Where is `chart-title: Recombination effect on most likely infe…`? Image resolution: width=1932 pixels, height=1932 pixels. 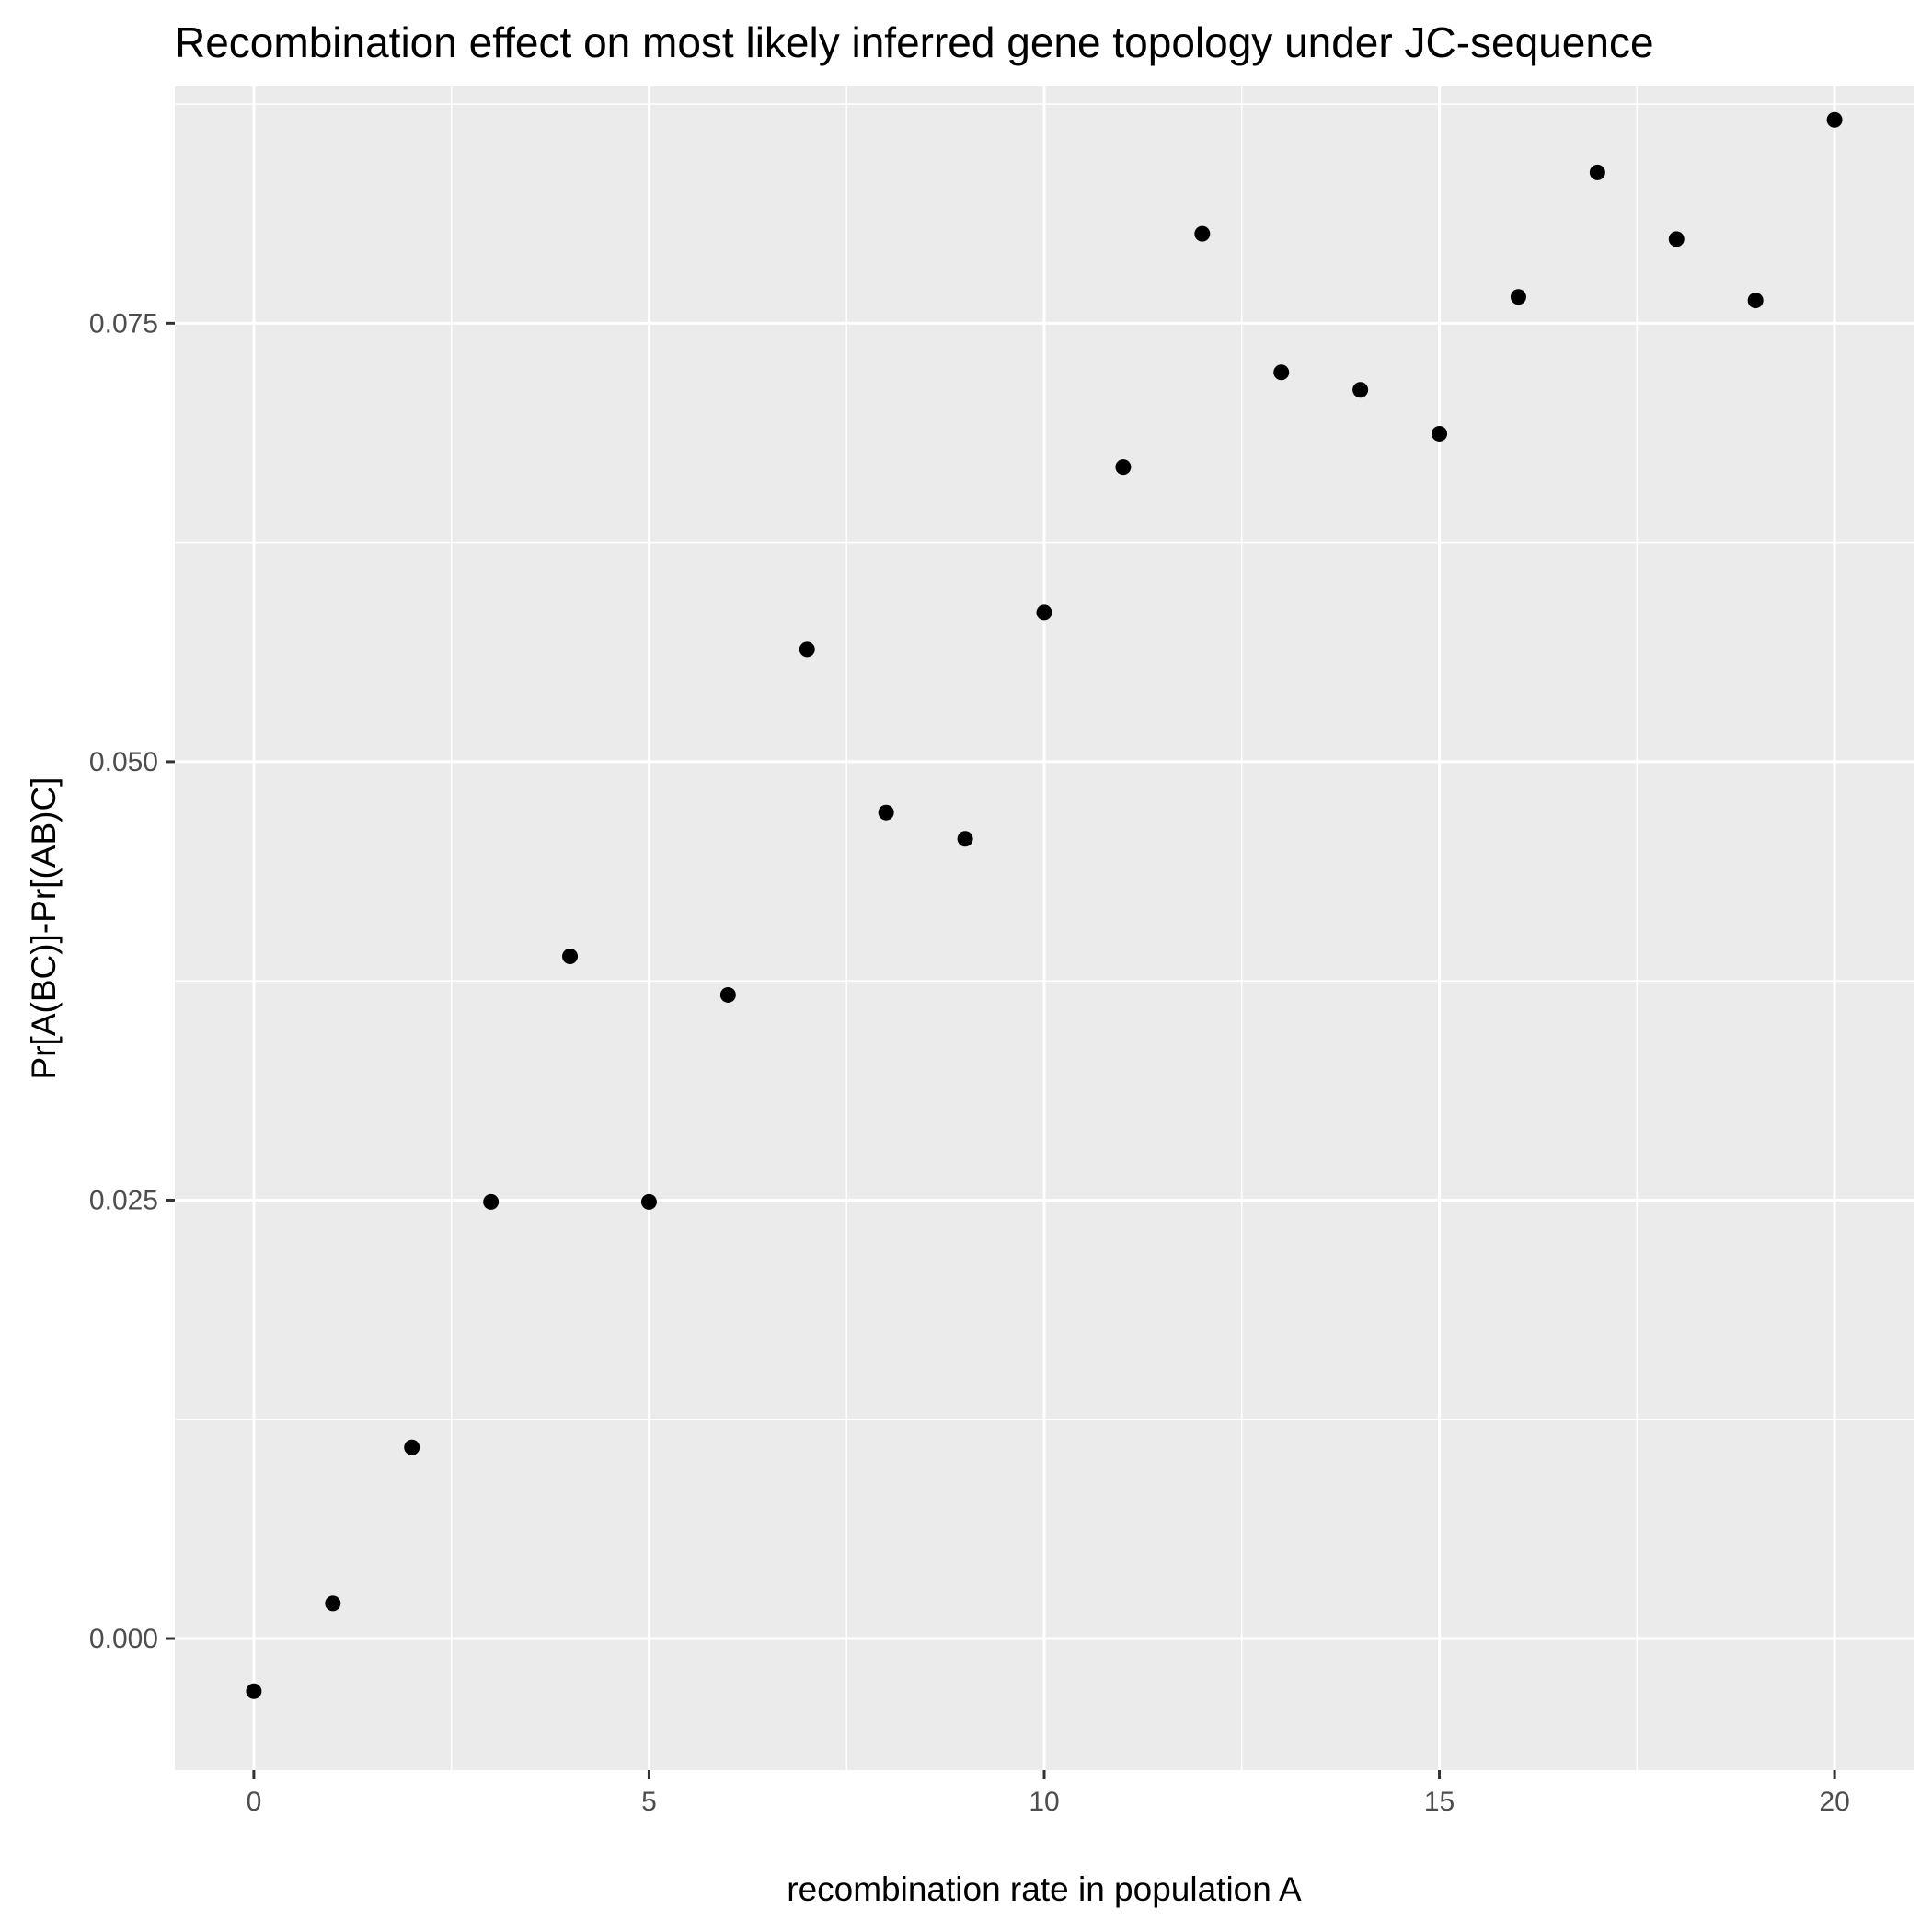
chart-title: Recombination effect on most likely infe… is located at coordinates (914, 42).